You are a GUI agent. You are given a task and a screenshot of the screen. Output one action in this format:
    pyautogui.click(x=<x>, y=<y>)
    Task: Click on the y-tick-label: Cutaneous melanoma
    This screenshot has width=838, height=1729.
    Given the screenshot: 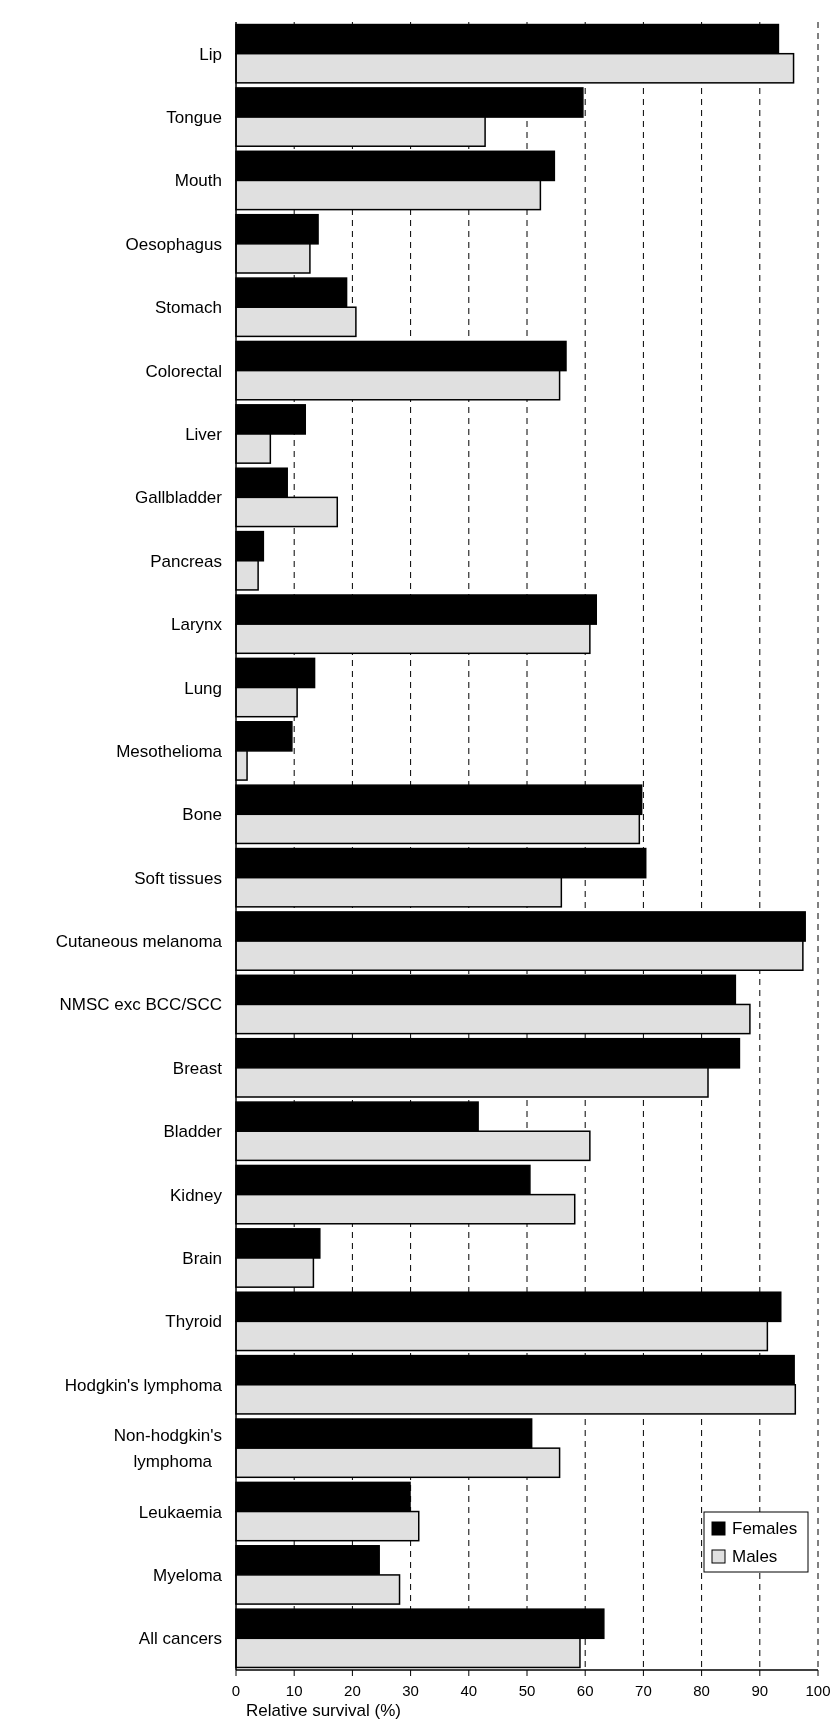 What is the action you would take?
    pyautogui.click(x=139, y=942)
    